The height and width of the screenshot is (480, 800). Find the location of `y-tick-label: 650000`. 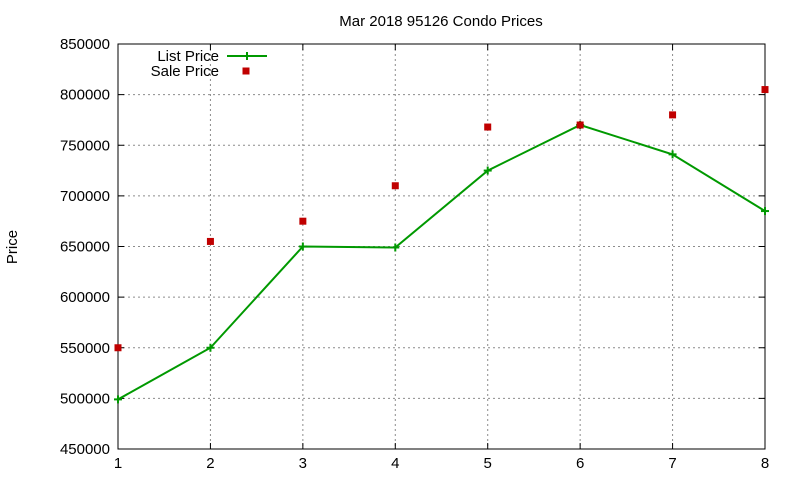

y-tick-label: 650000 is located at coordinates (85, 247).